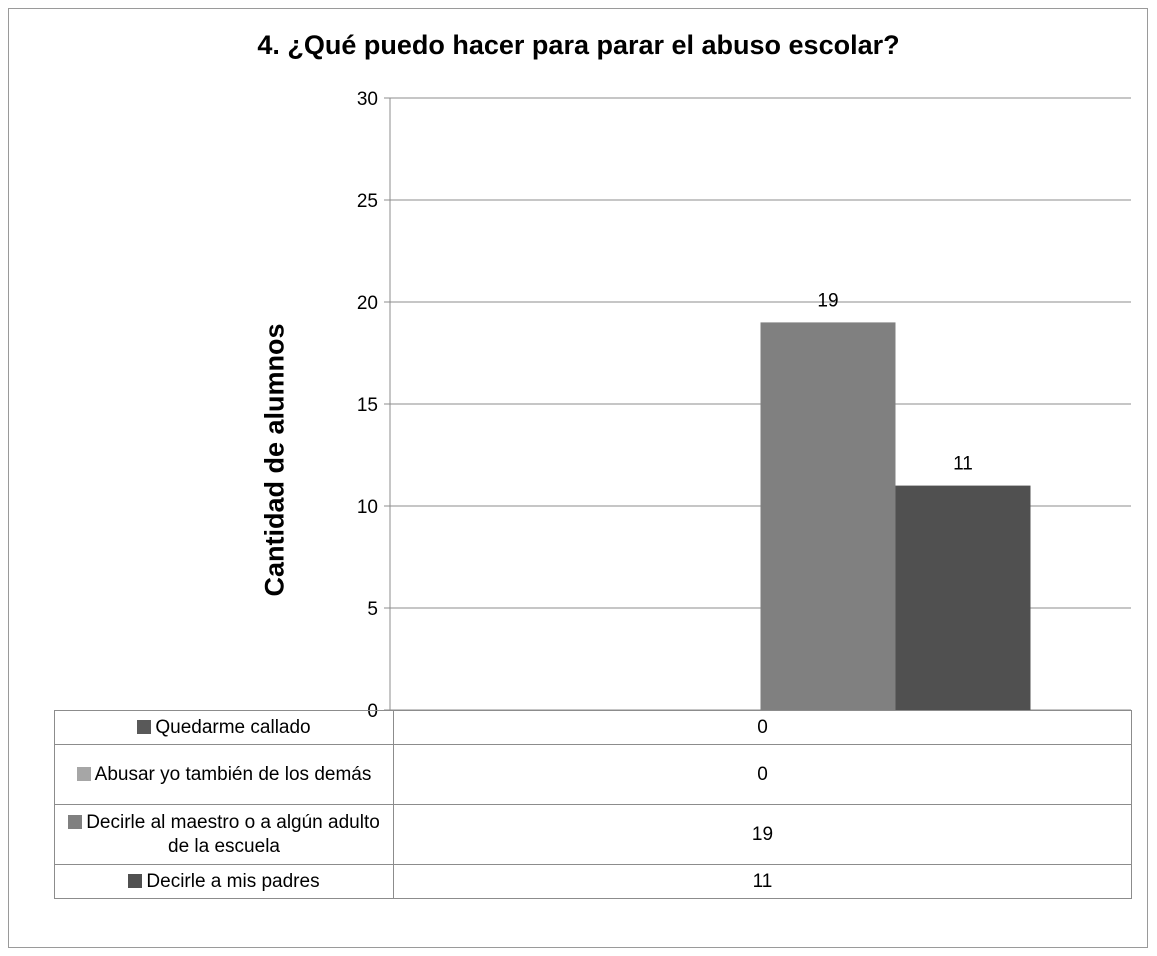 The height and width of the screenshot is (956, 1157). Describe the element at coordinates (762, 881) in the screenshot. I see `table-value: 11` at that location.